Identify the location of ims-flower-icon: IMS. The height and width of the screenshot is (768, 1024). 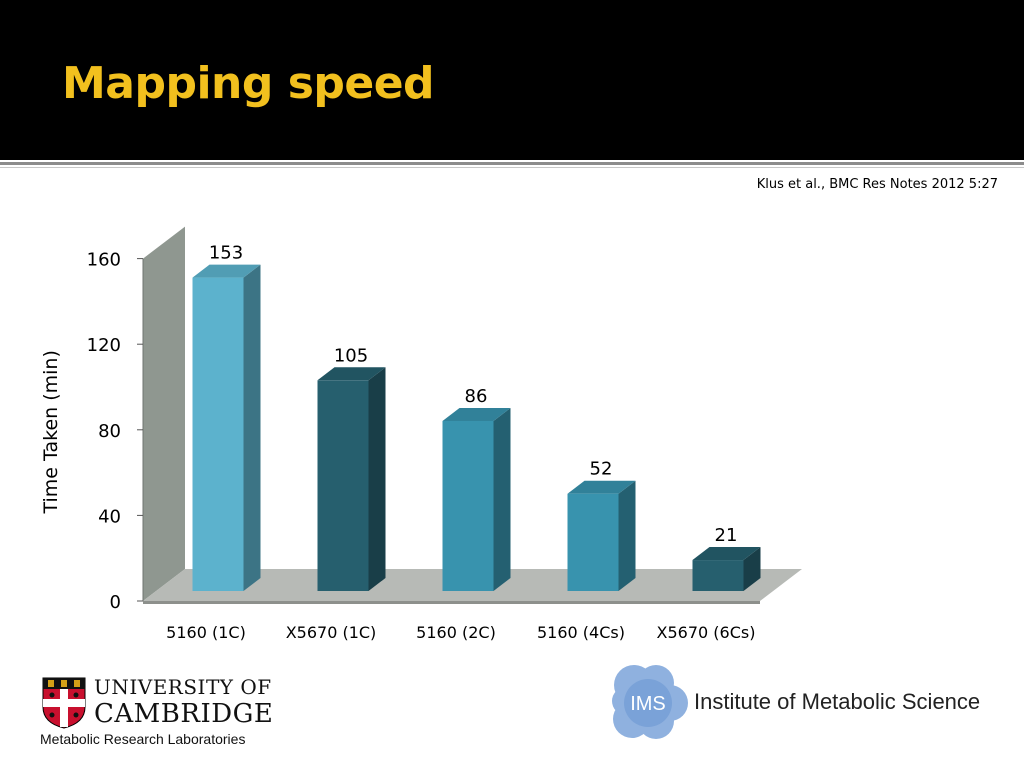
(650, 702).